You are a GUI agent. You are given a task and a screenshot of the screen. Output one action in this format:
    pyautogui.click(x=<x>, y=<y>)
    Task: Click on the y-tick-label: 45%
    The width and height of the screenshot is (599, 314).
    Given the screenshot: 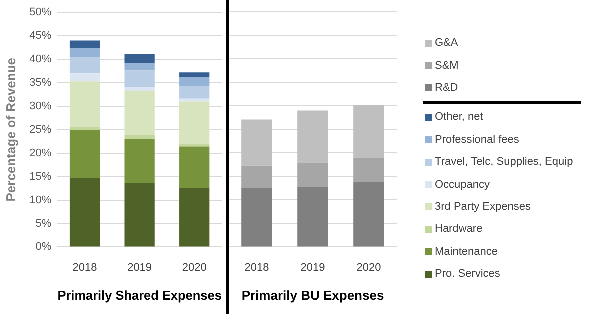 What is the action you would take?
    pyautogui.click(x=41, y=36)
    